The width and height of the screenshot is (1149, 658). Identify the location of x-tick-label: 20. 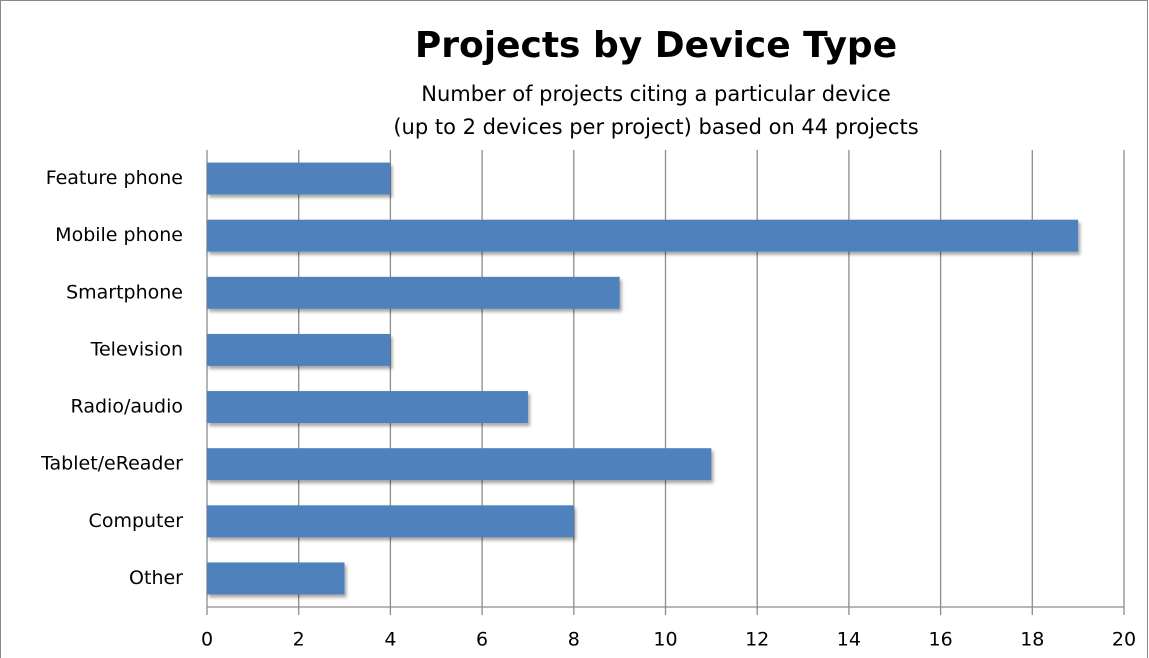
(1124, 640).